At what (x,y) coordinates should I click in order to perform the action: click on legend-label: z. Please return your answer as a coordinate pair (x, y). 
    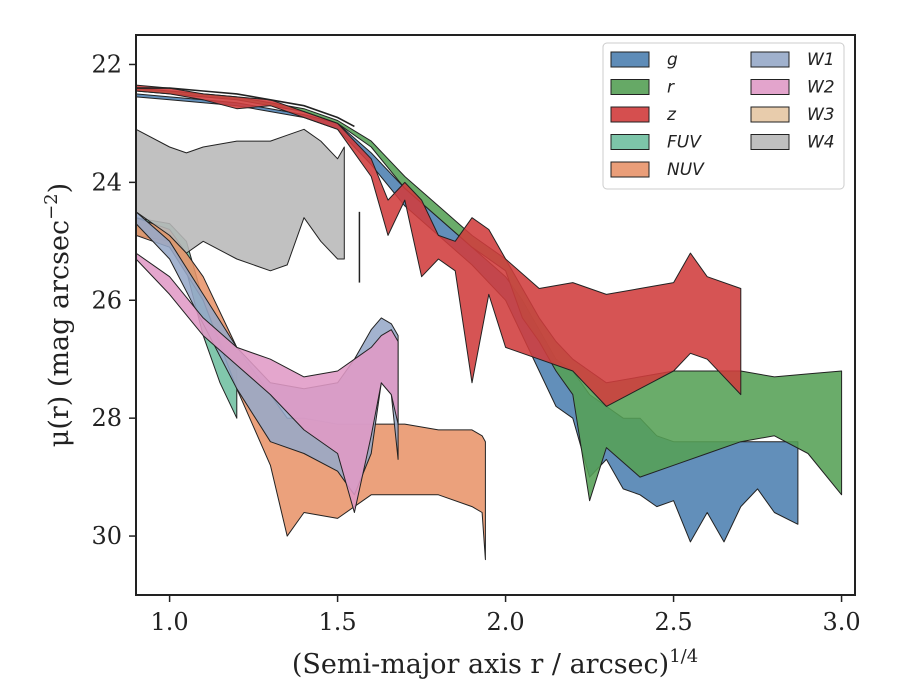
    Looking at the image, I should click on (671, 115).